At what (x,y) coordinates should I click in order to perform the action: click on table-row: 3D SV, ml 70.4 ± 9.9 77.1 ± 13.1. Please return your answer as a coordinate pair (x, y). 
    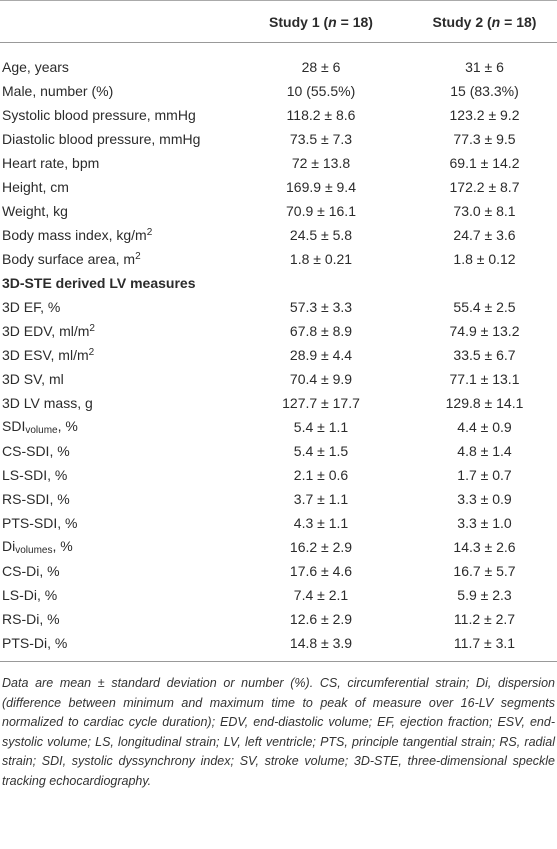
    Looking at the image, I should click on (278, 379).